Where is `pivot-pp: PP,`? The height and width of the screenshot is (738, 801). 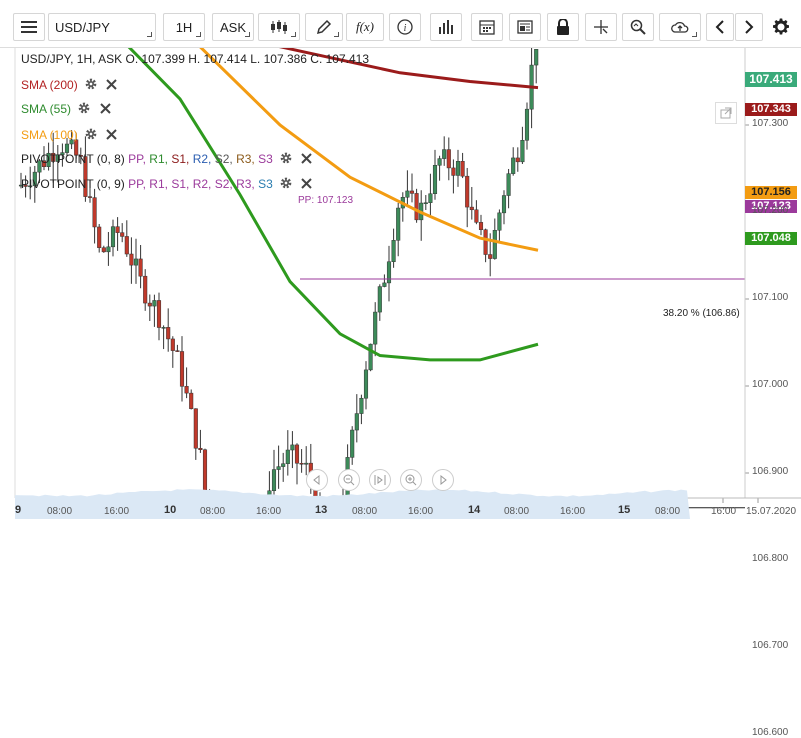 pivot-pp: PP, is located at coordinates (137, 159).